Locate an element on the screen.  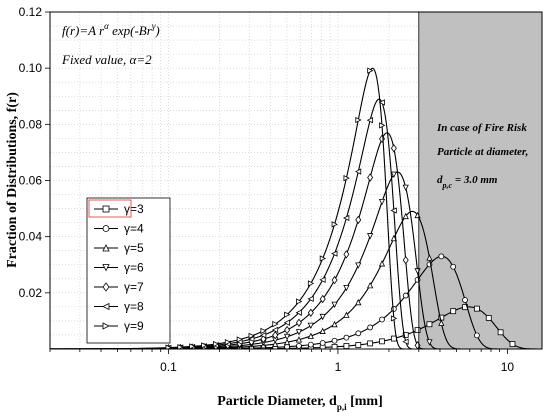
fire-risk-line2: Particle at diameter, is located at coordinates (482, 152).